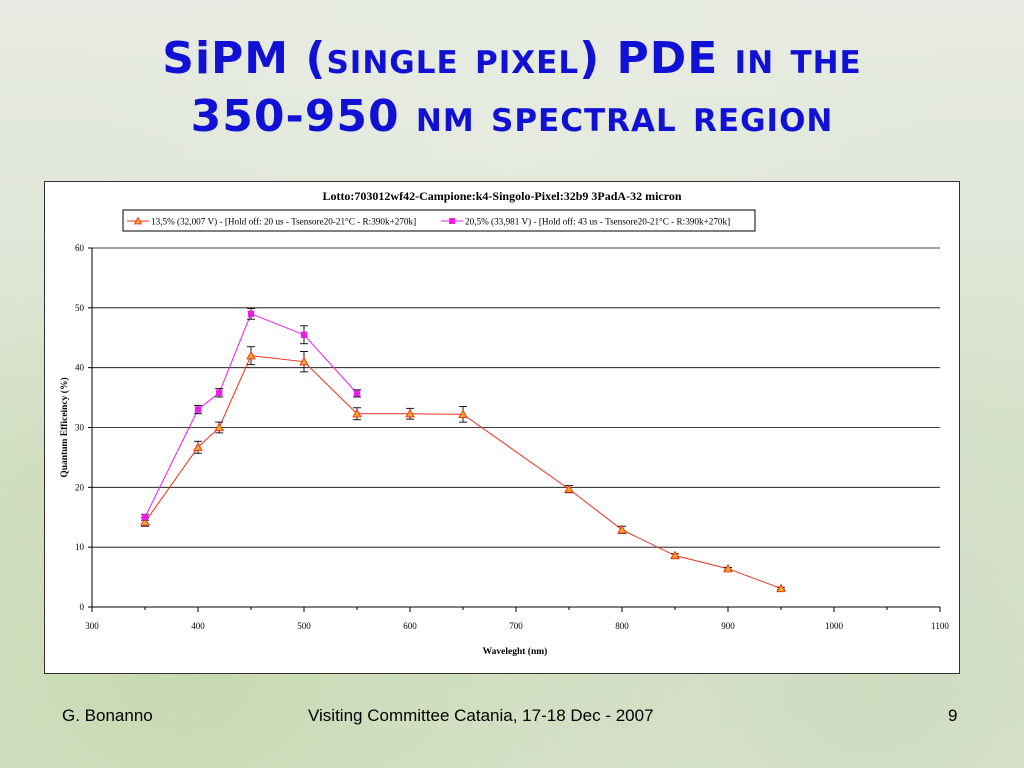 Image resolution: width=1024 pixels, height=768 pixels. What do you see at coordinates (244, 58) in the screenshot?
I see `title-part-sipm: SiPM (` at bounding box center [244, 58].